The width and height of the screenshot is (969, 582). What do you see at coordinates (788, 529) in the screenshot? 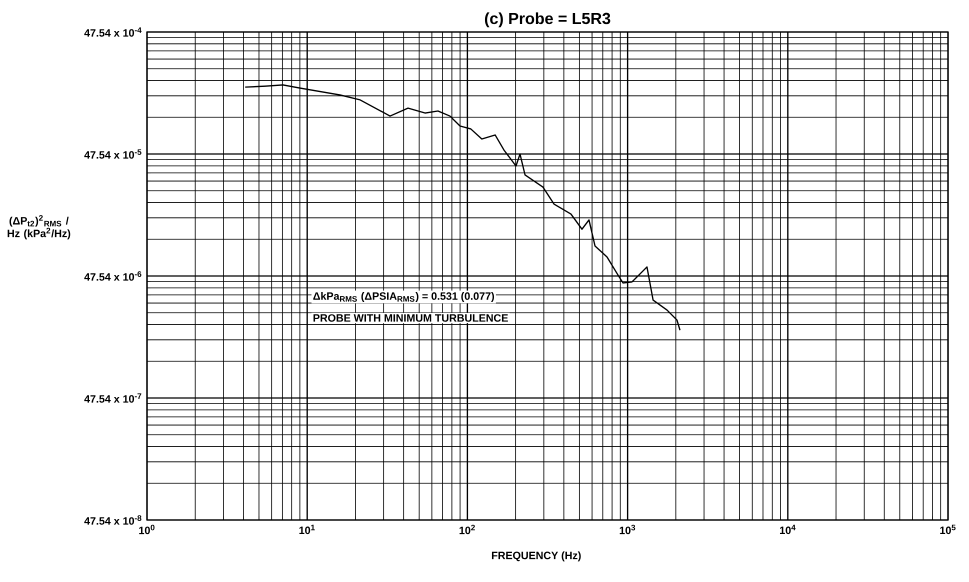
I see `x-tick-label: 10$^{4}$` at bounding box center [788, 529].